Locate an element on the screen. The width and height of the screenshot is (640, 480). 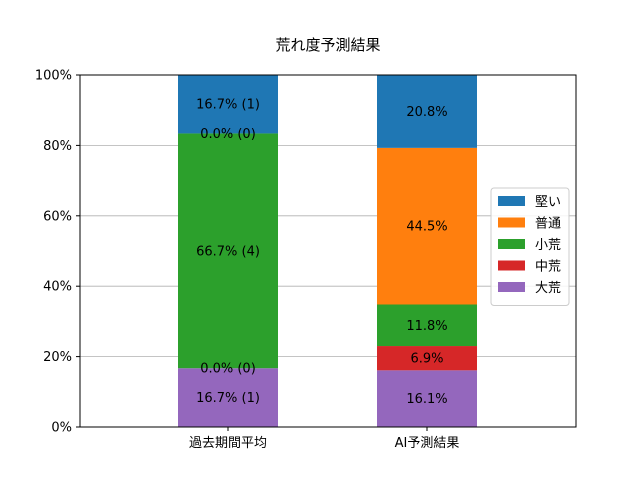
x-tick-label: AI予測結果 is located at coordinates (427, 443).